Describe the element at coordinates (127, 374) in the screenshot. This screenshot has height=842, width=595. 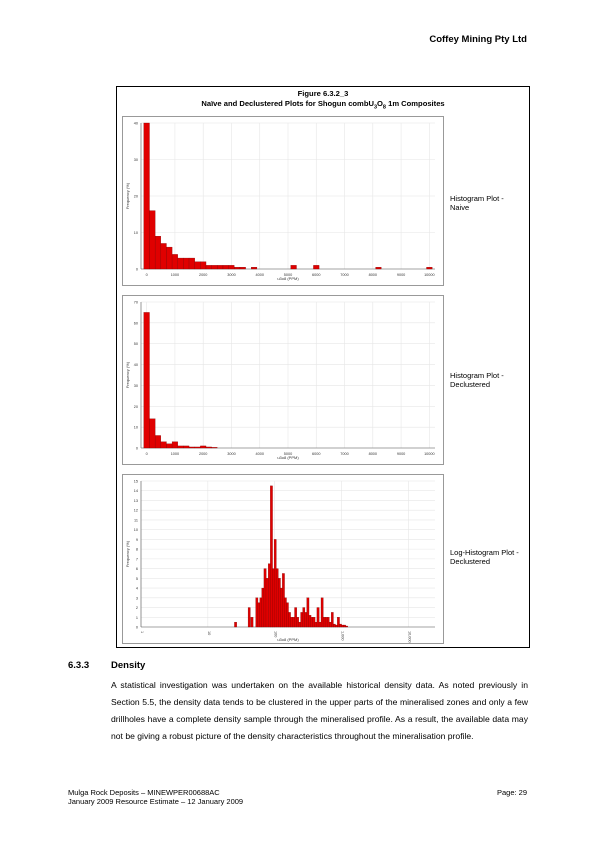
I see `y-axis-label: Frequency (%)` at that location.